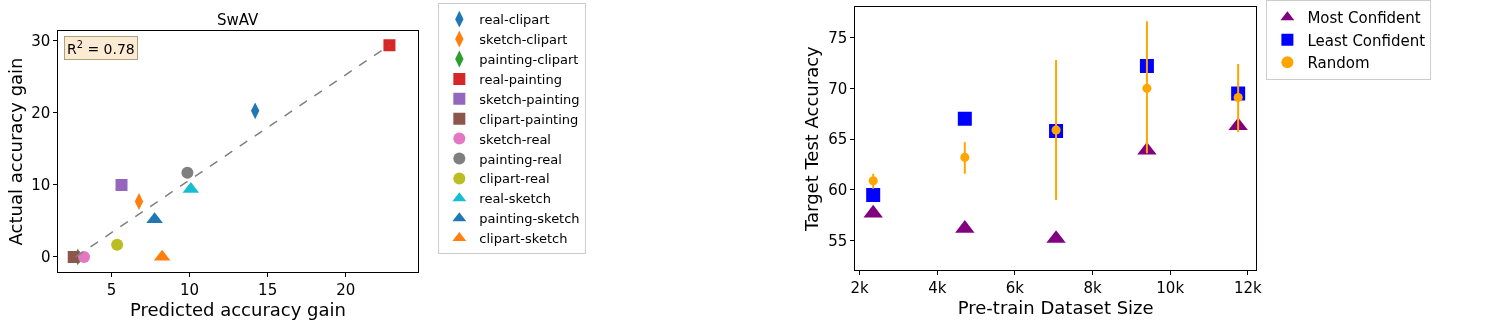  I want to click on x-tick-label: 10k, so click(1170, 288).